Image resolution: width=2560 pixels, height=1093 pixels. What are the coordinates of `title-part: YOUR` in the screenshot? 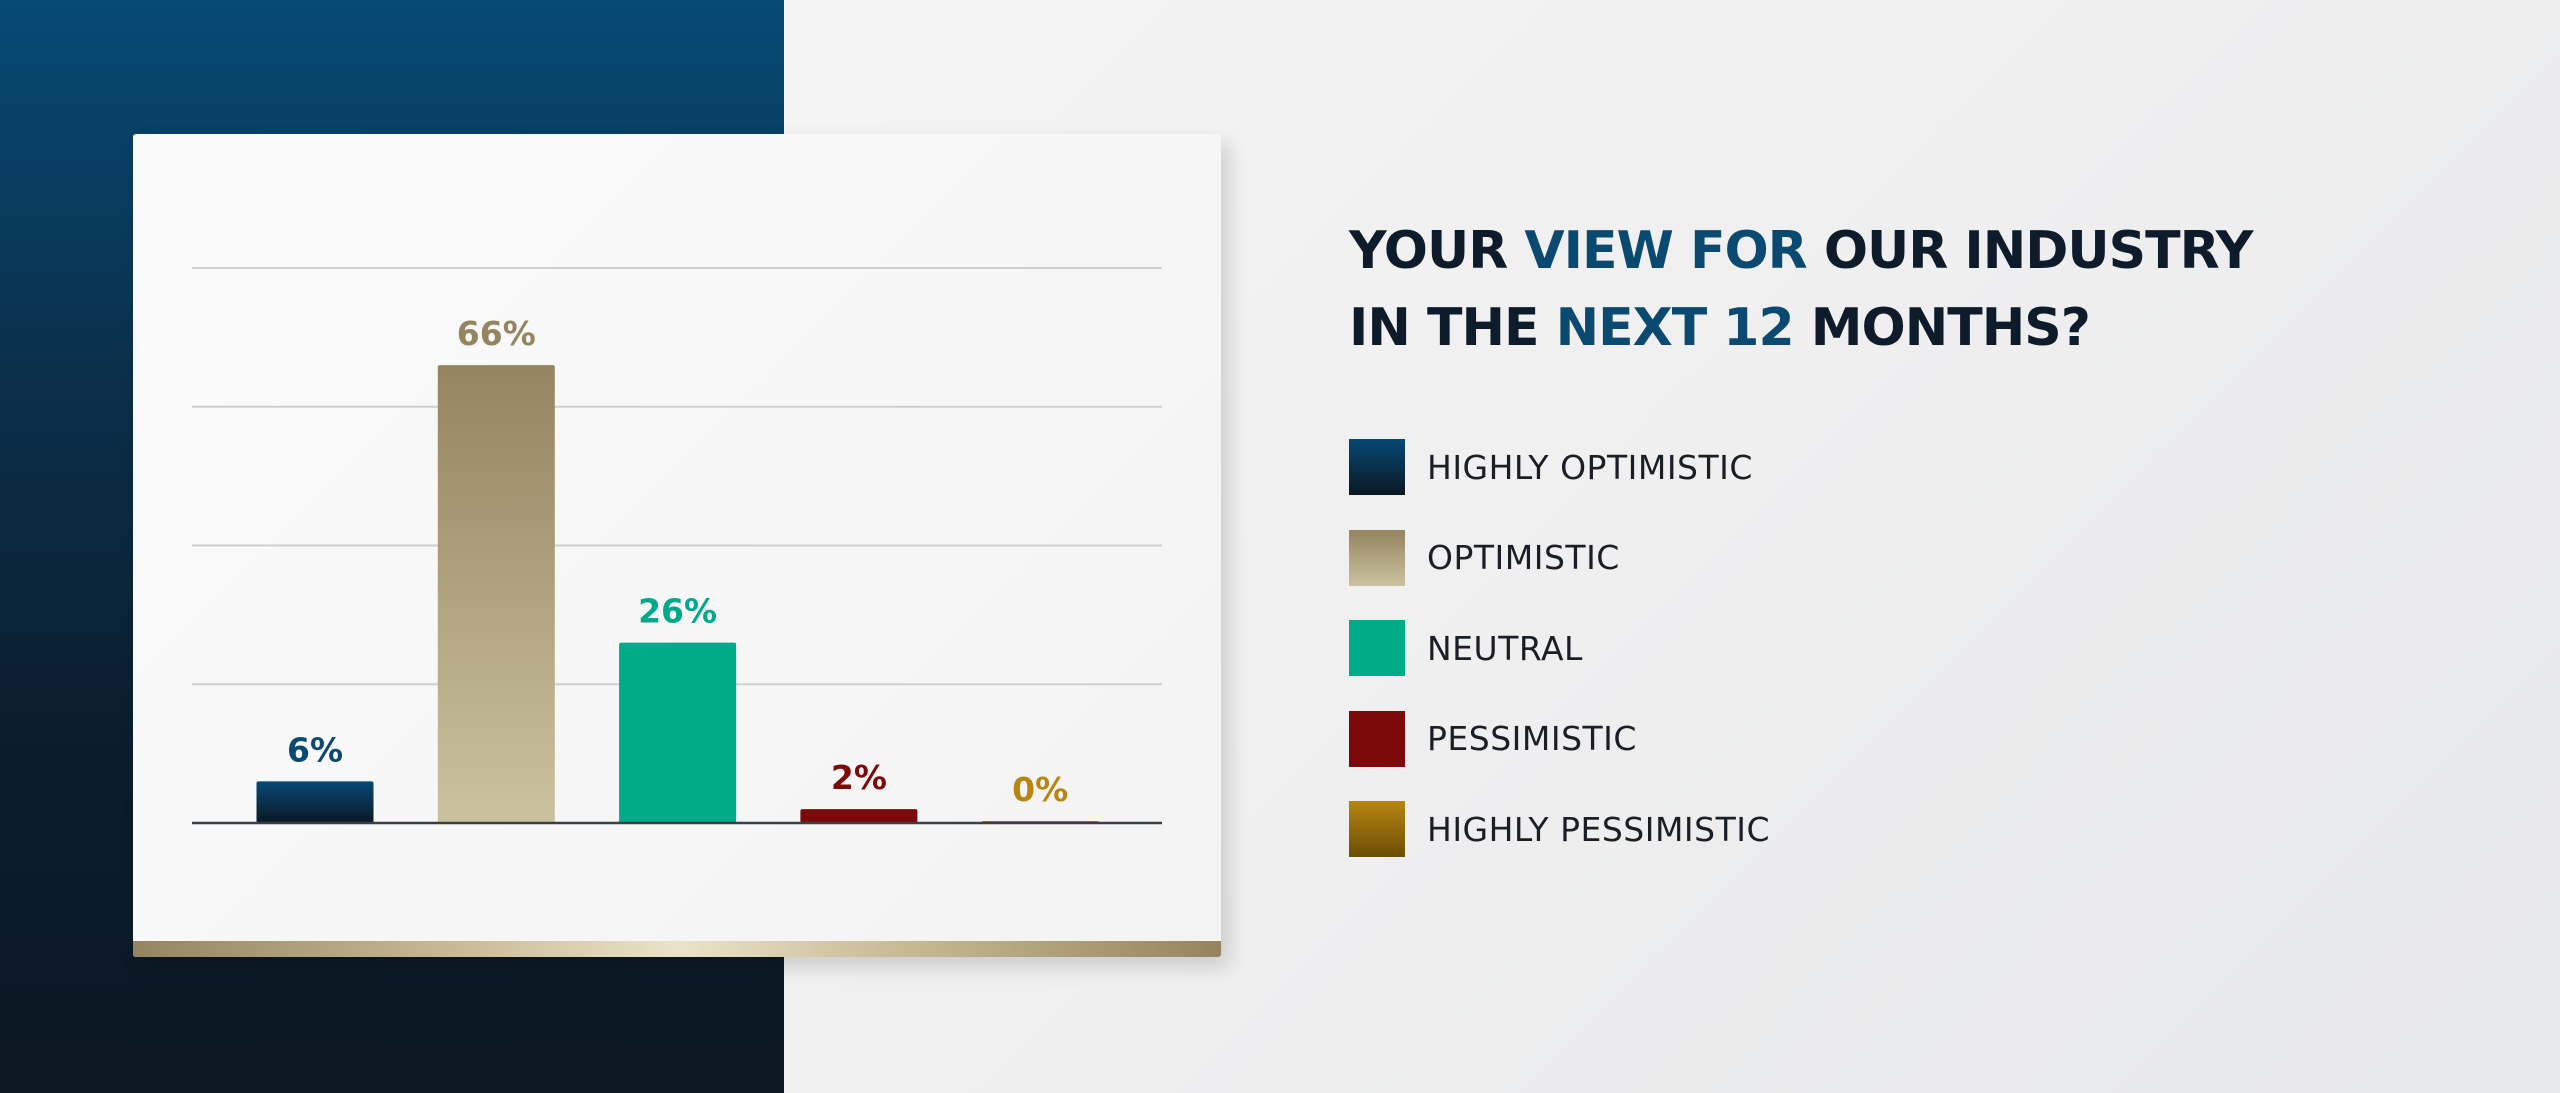 It's located at (1437, 251).